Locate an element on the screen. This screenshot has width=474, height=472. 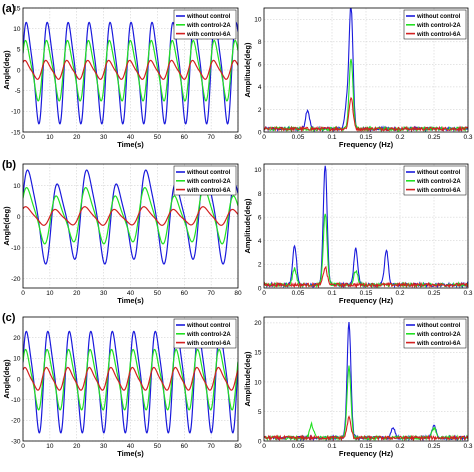
row1-freq-ytick-label-2: 4 is located at coordinates (260, 241).